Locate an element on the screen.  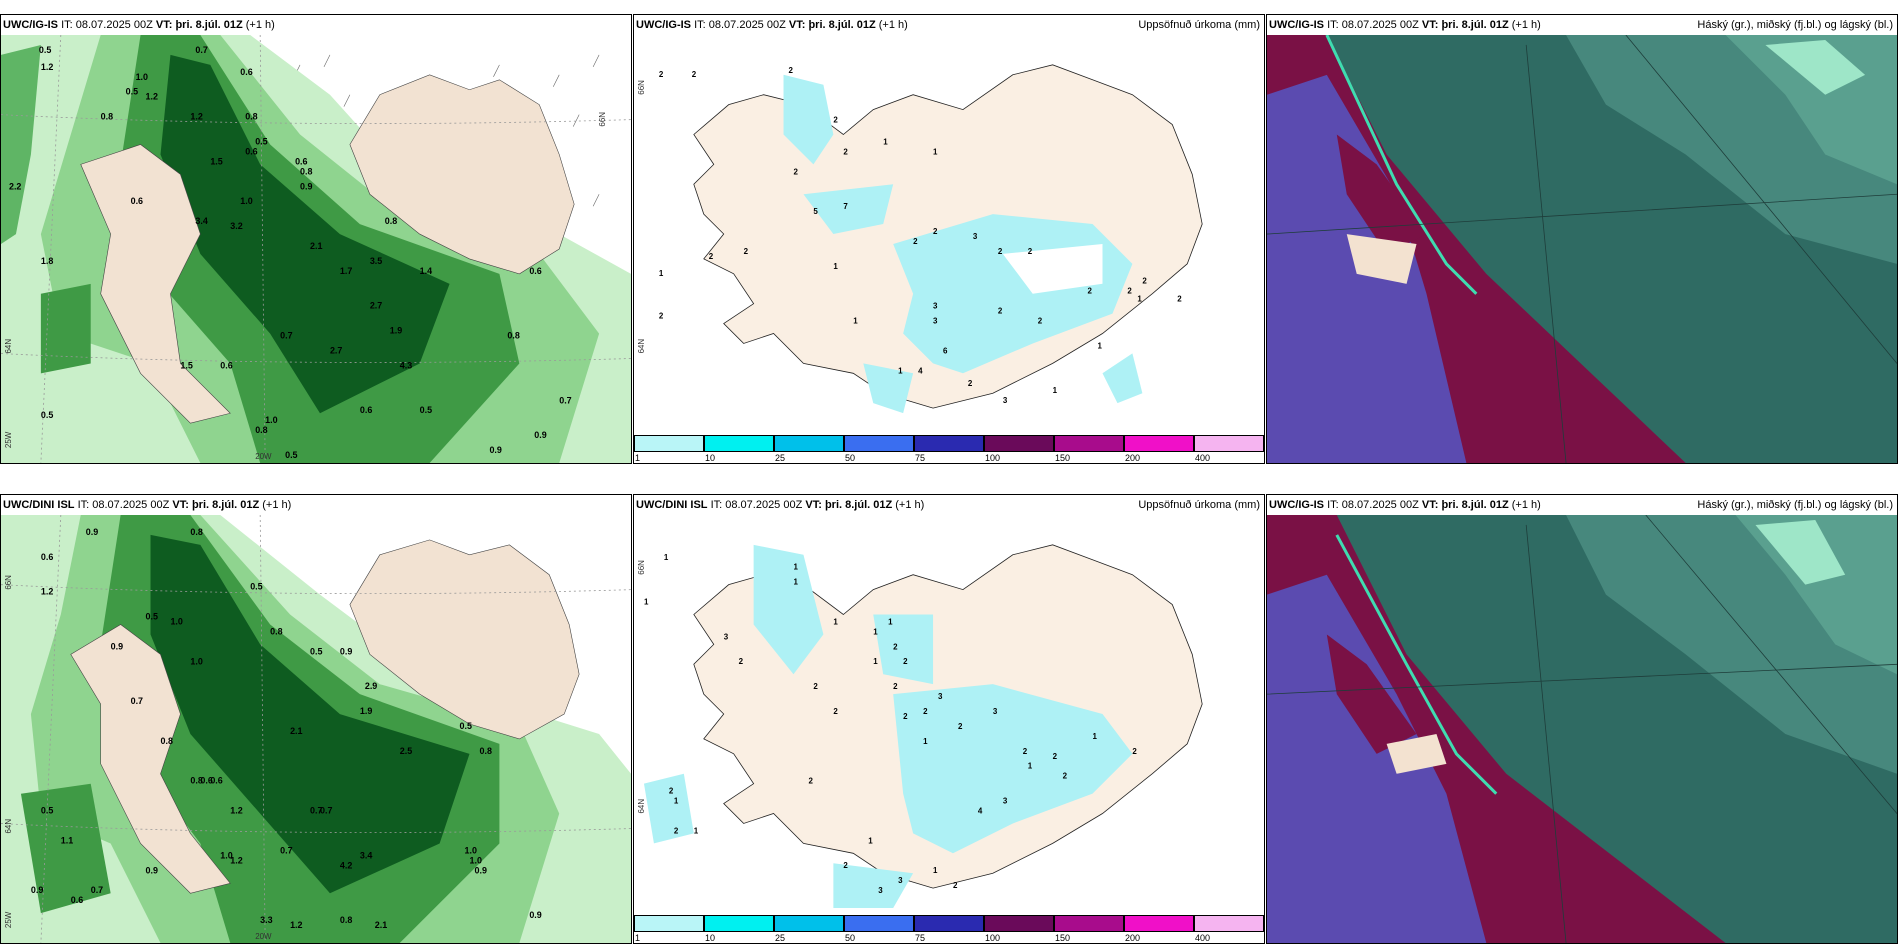
svg-text: 1.9 is located at coordinates (366, 711).